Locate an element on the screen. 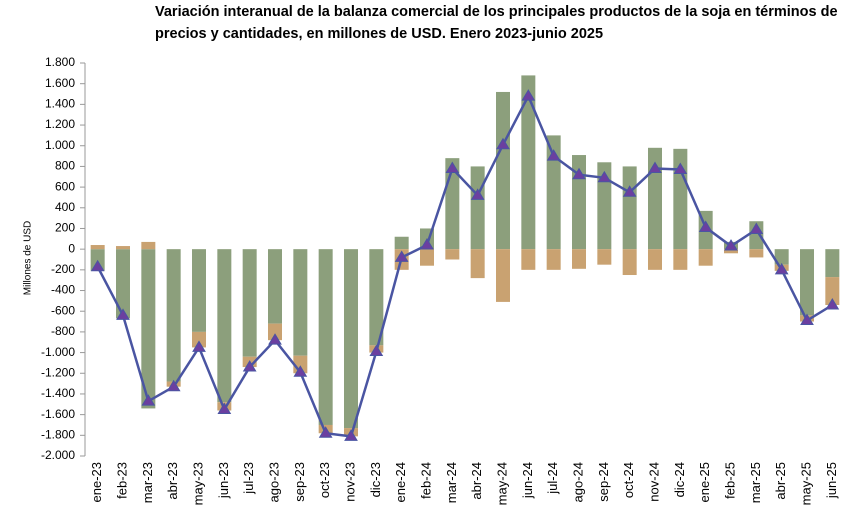 Image resolution: width=852 pixels, height=522 pixels. y-tick-label: 1.000 is located at coordinates (60, 145).